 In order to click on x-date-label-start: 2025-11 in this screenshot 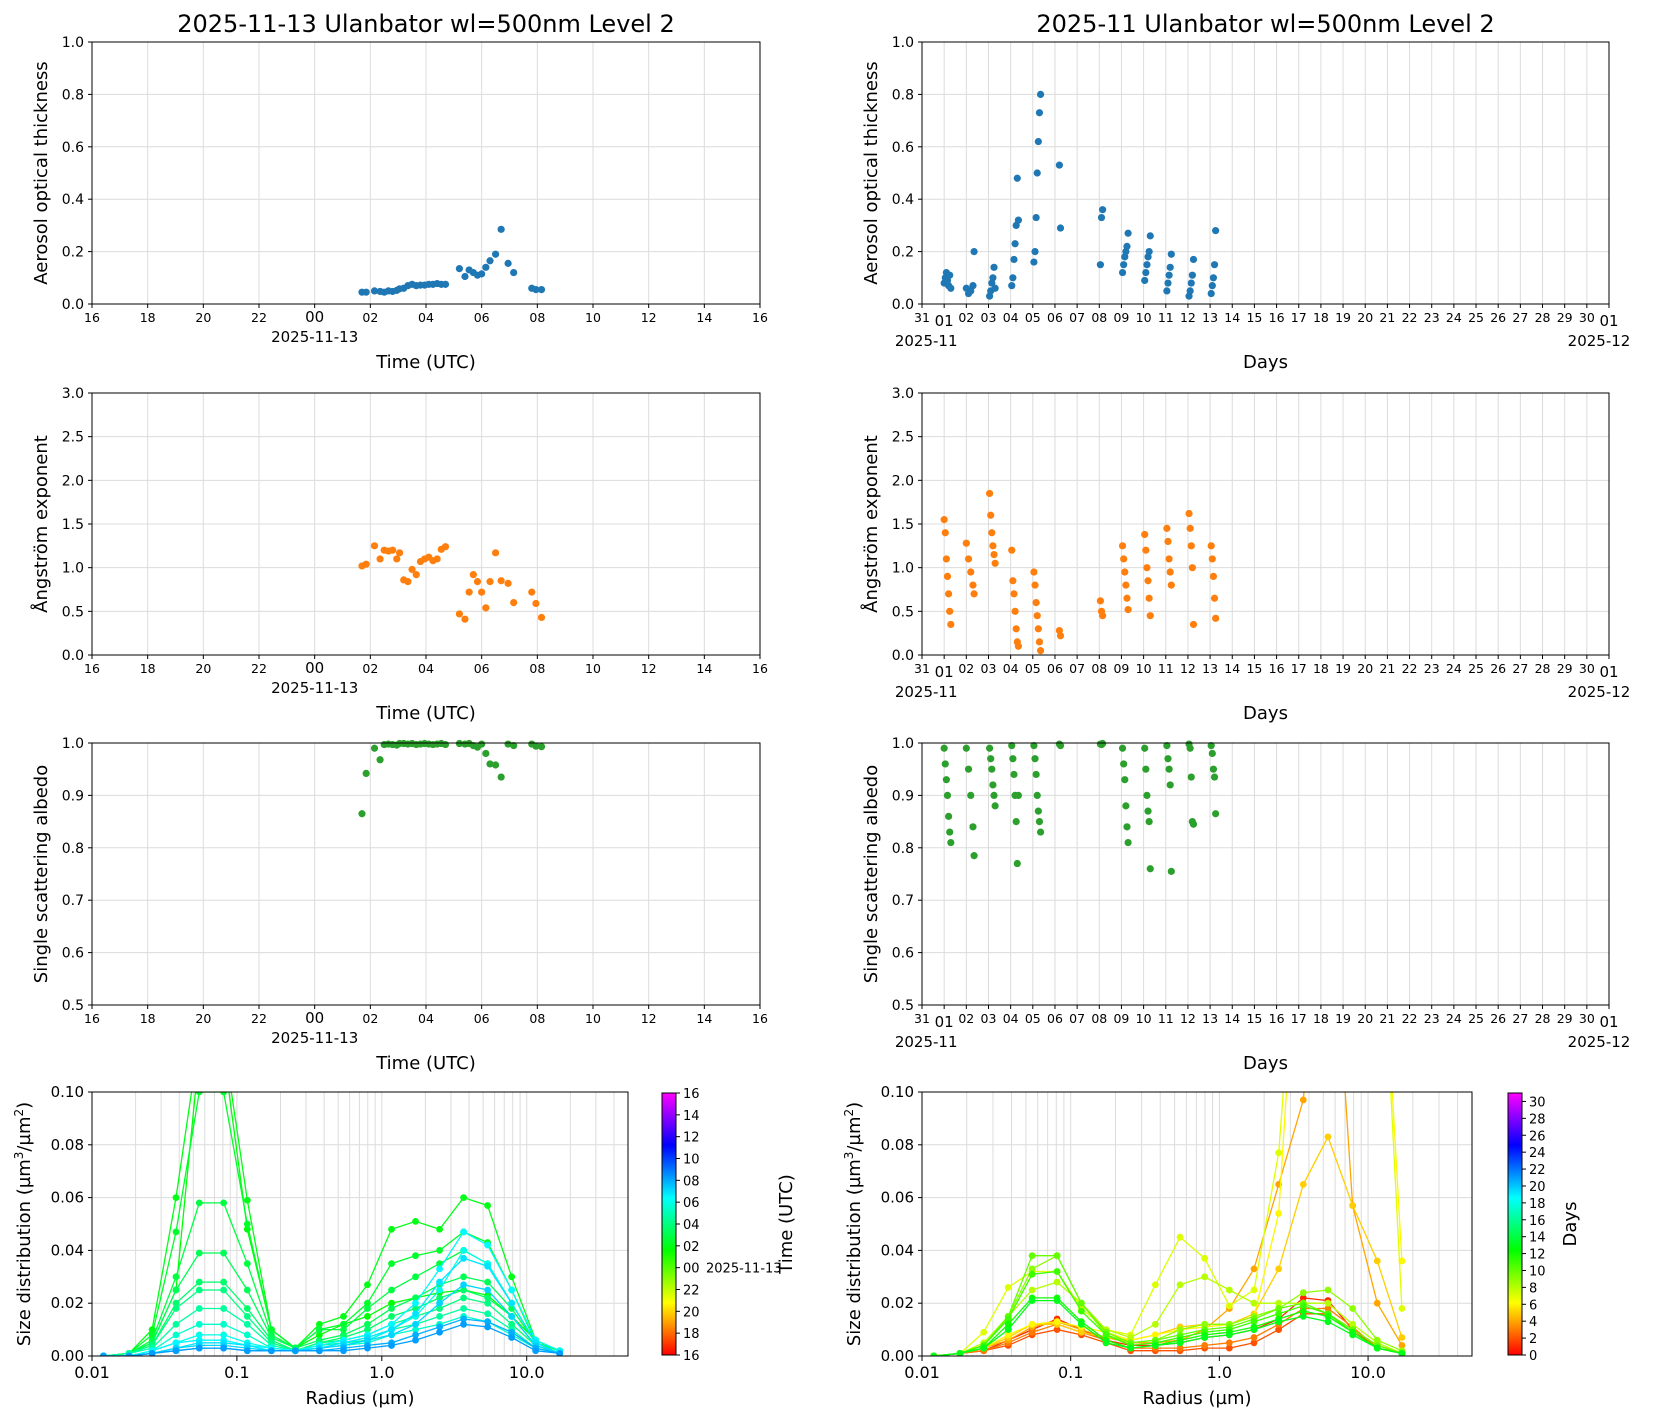, I will do `click(926, 1042)`.